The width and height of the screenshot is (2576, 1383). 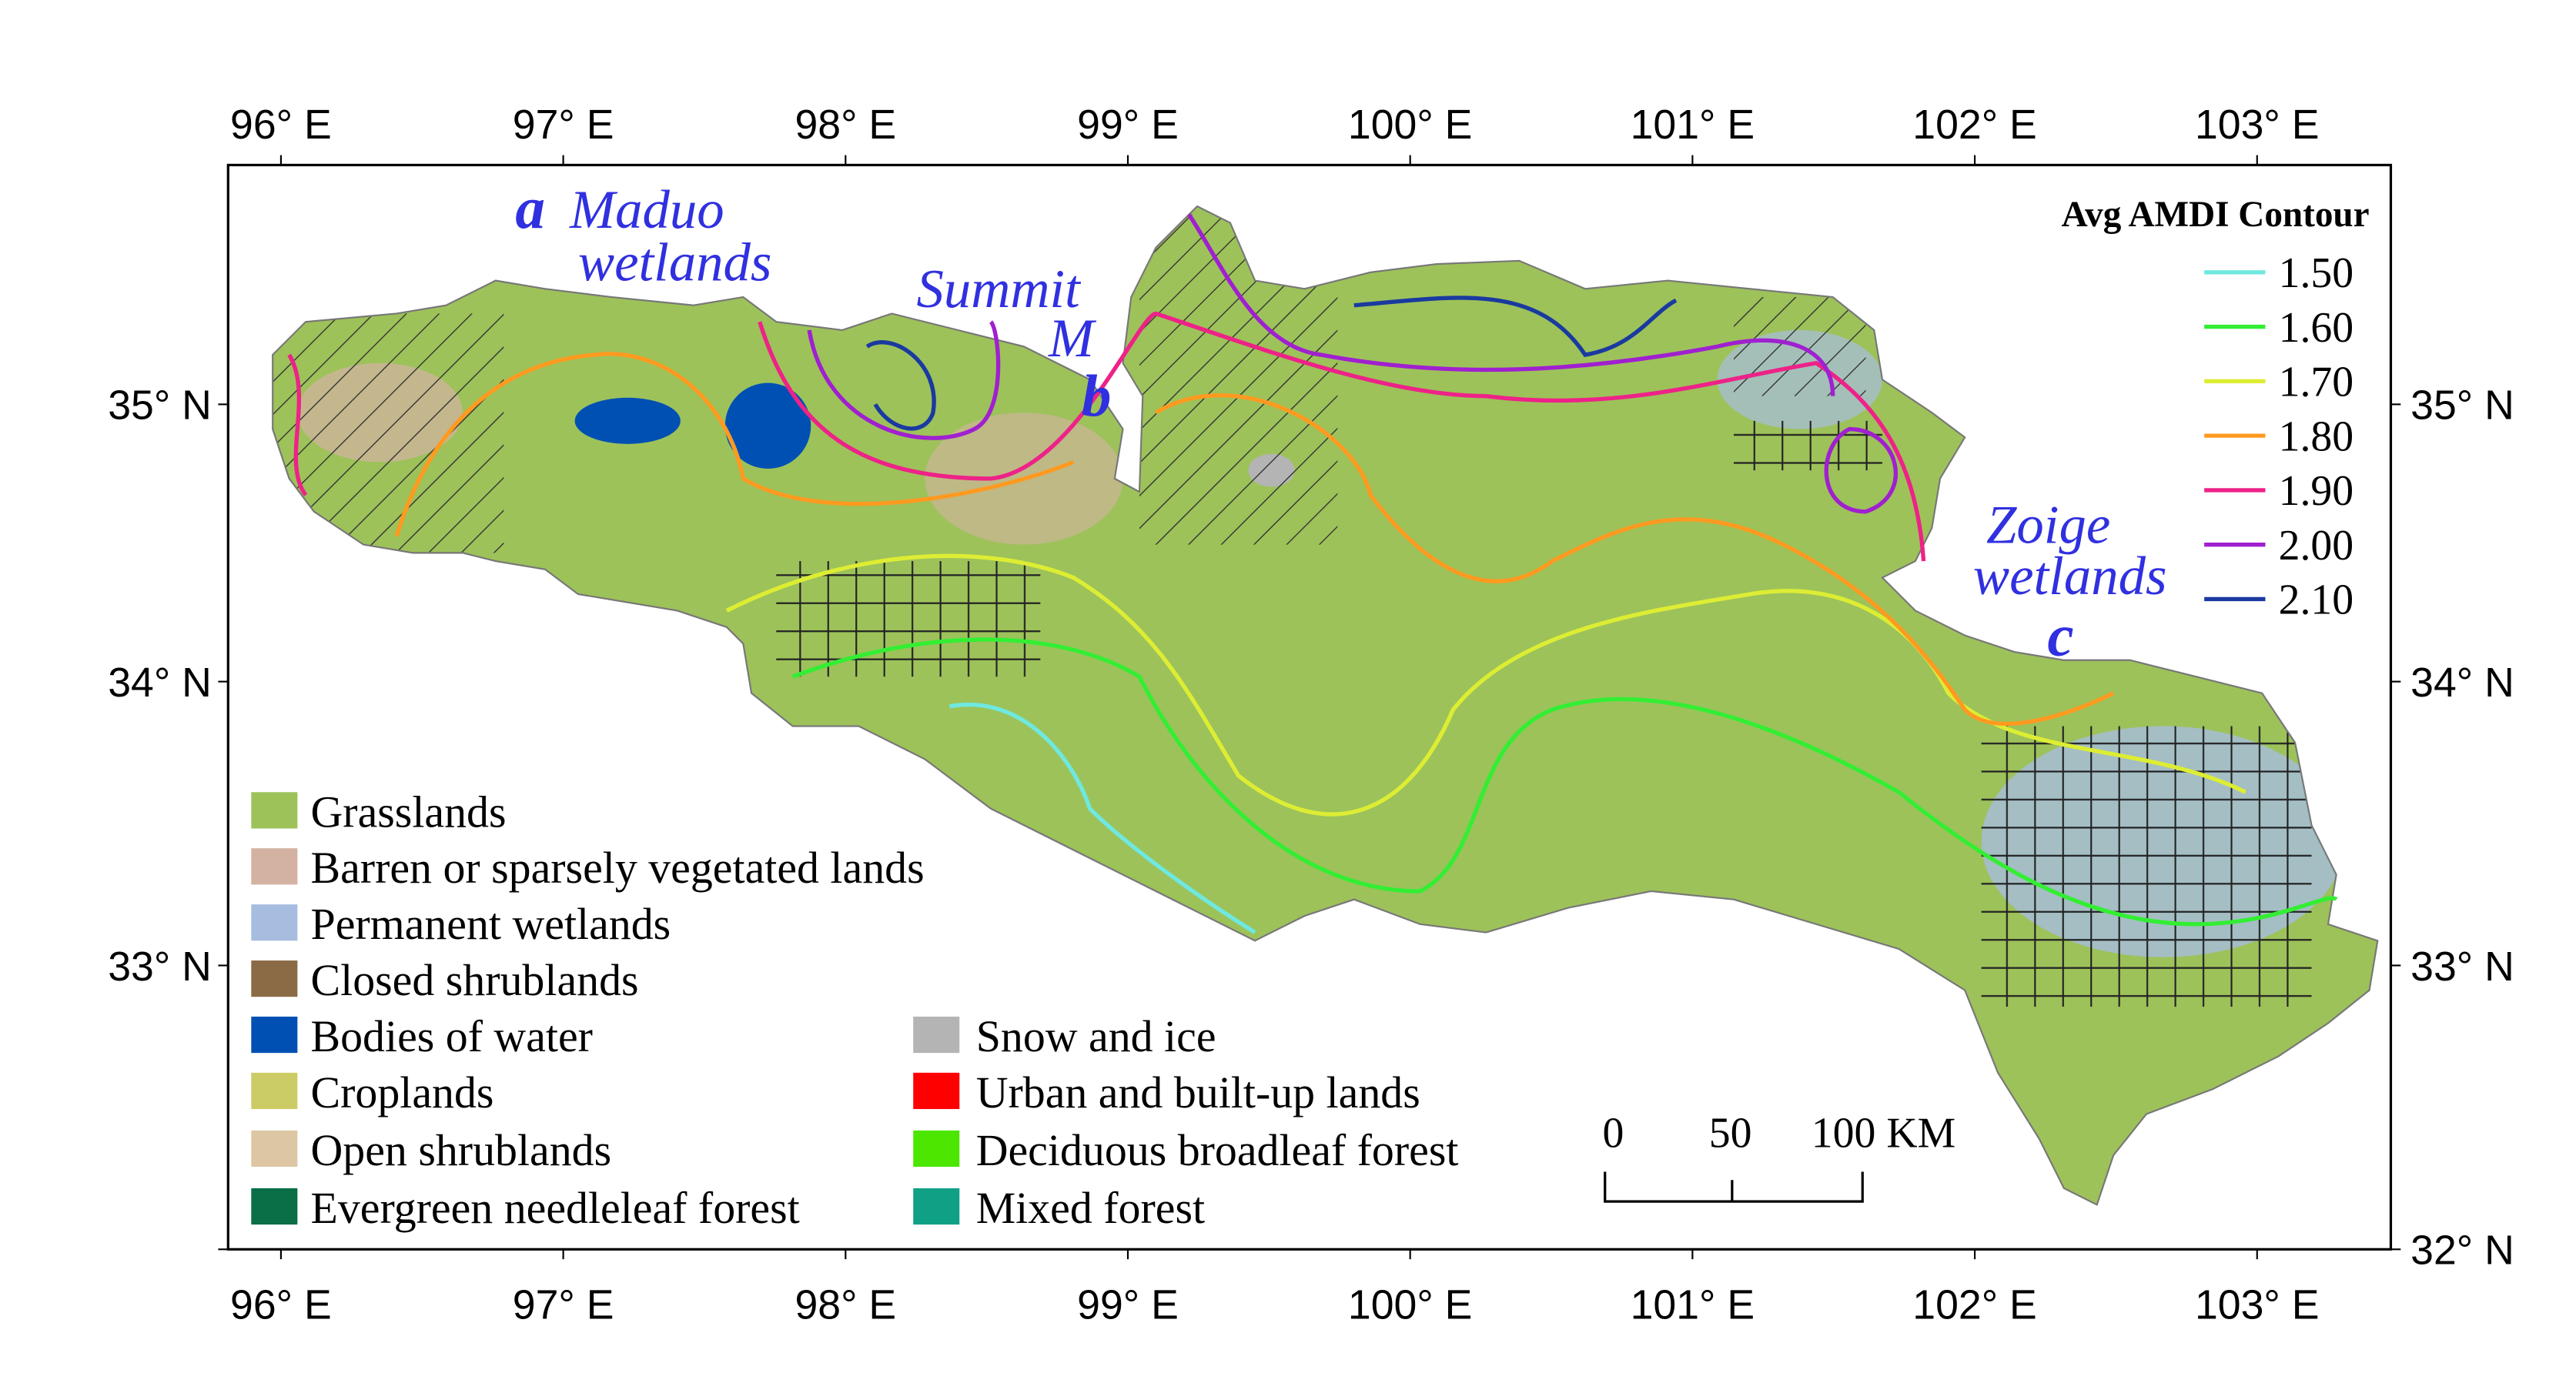 What do you see at coordinates (2316, 546) in the screenshot?
I see `contour-legend-label: 2.00` at bounding box center [2316, 546].